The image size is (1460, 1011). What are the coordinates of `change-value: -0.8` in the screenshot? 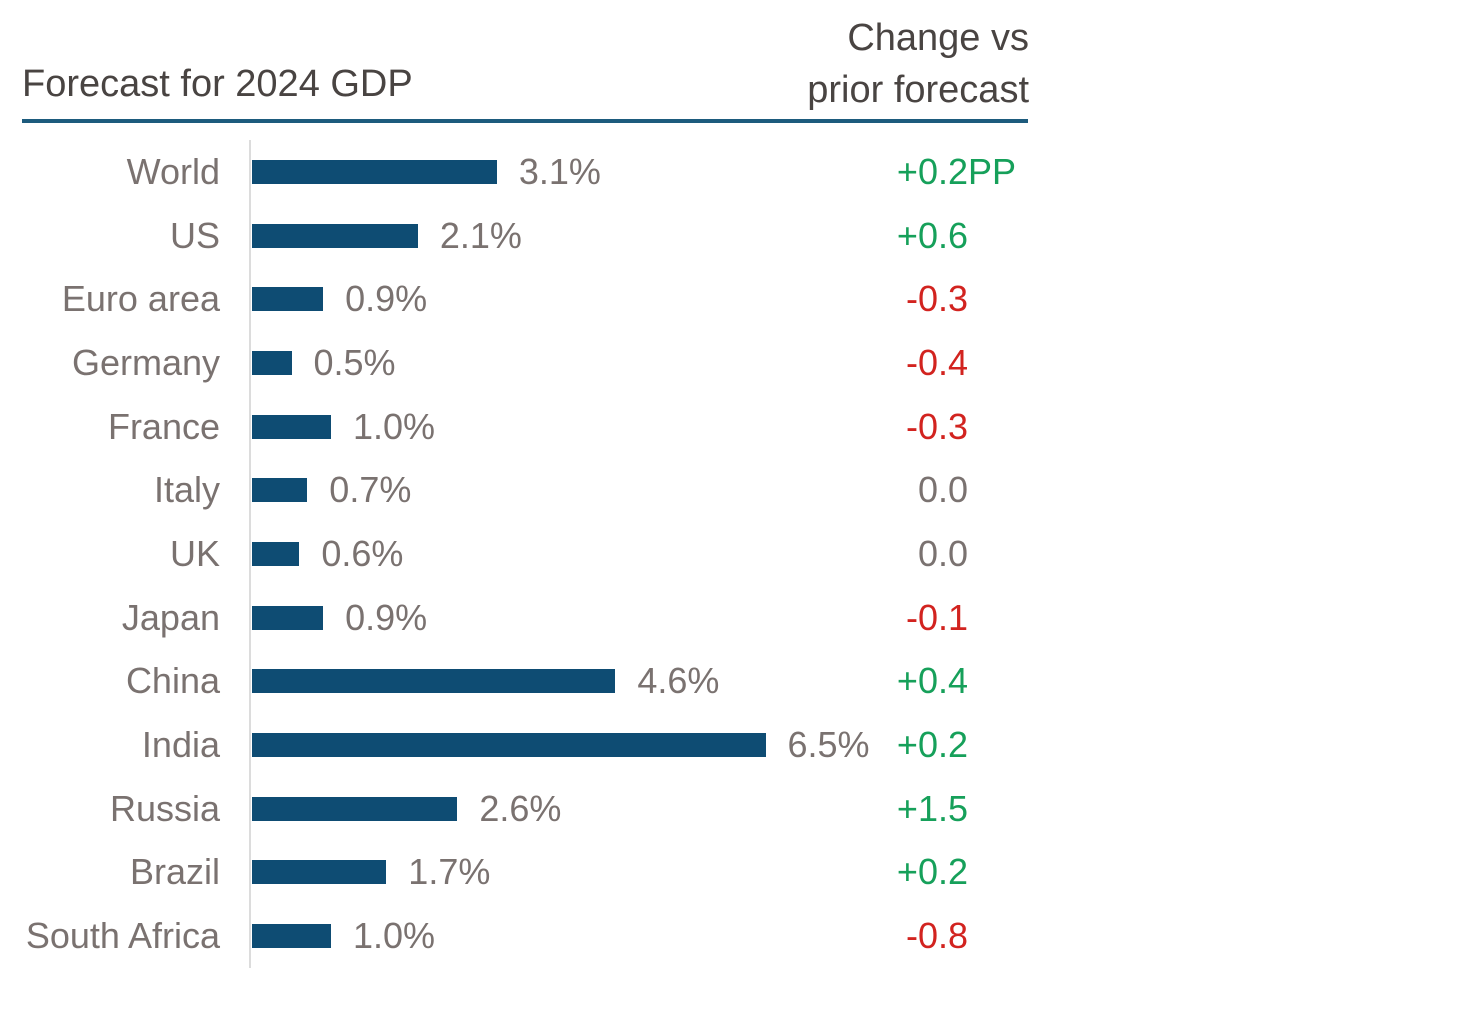 It's located at (884, 936).